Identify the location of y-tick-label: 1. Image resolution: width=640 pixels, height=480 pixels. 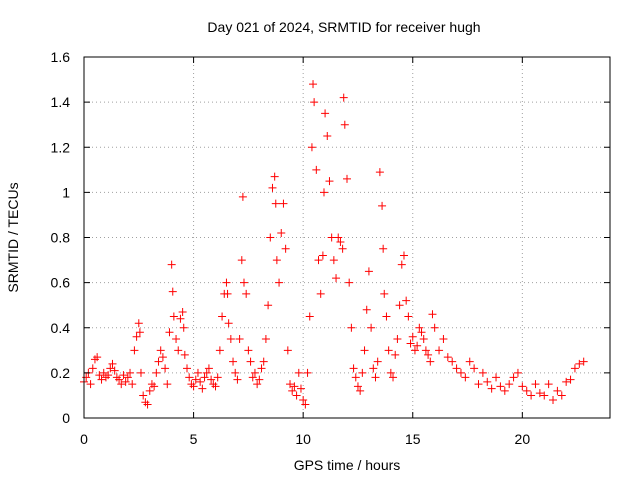
(66, 192).